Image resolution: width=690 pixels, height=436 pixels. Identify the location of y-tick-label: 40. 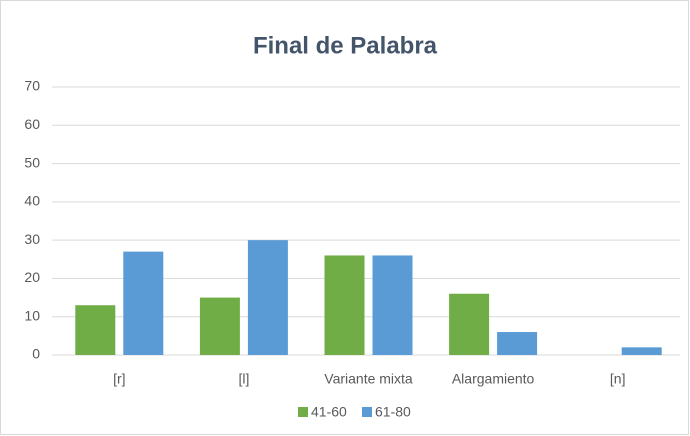
(32, 201).